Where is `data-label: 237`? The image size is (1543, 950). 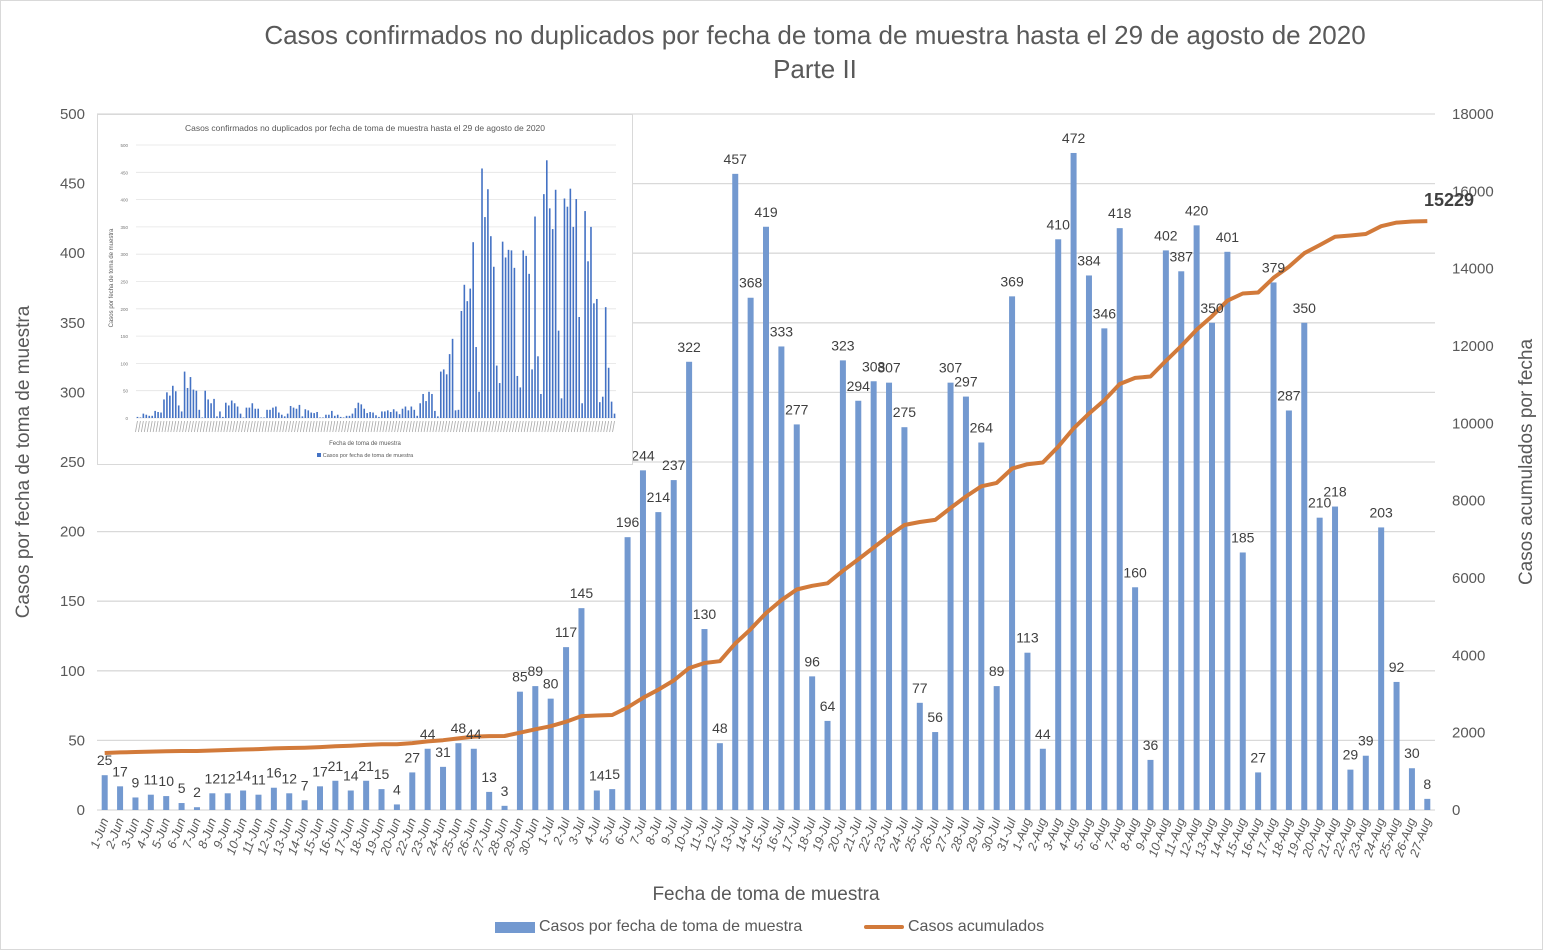
data-label: 237 is located at coordinates (674, 465).